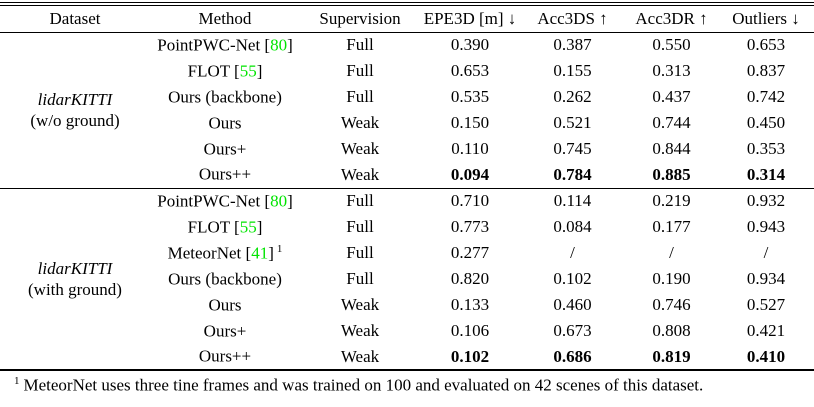 This screenshot has height=407, width=814. What do you see at coordinates (572, 122) in the screenshot?
I see `acc3ds-cell: 0.521` at bounding box center [572, 122].